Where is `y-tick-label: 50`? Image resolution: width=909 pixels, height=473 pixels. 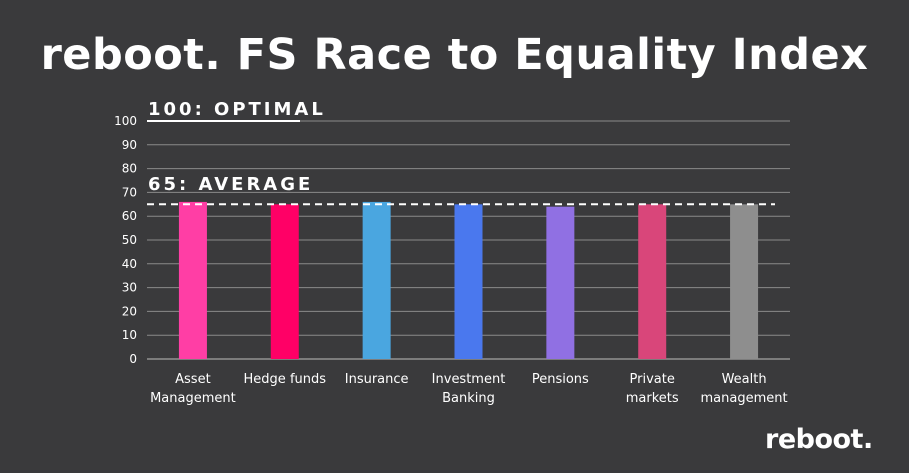
y-tick-label: 50 is located at coordinates (129, 240).